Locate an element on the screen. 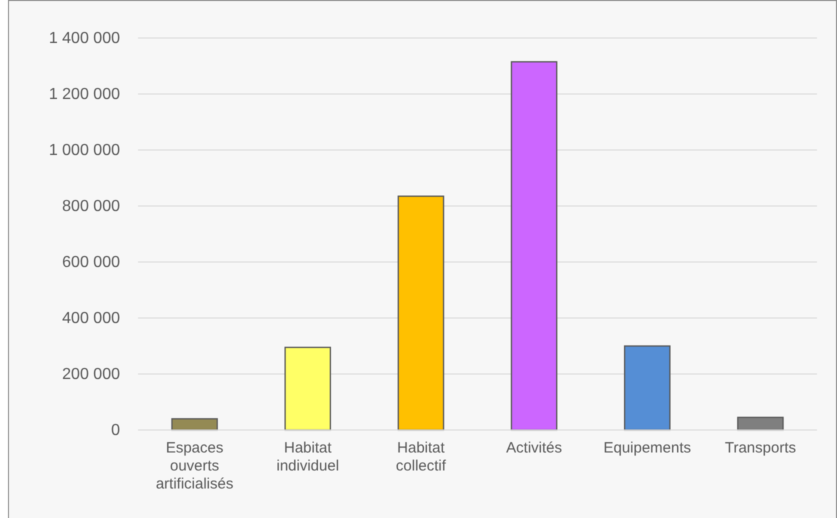 The height and width of the screenshot is (518, 837). x-tick-label: Espaces ouverts artificialisés is located at coordinates (195, 466).